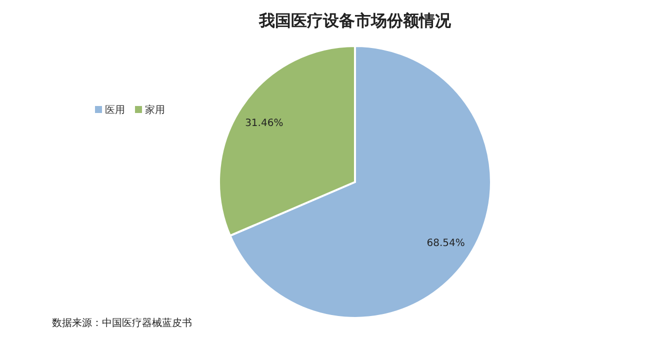  I want to click on data-label: 68.54%, so click(445, 243).